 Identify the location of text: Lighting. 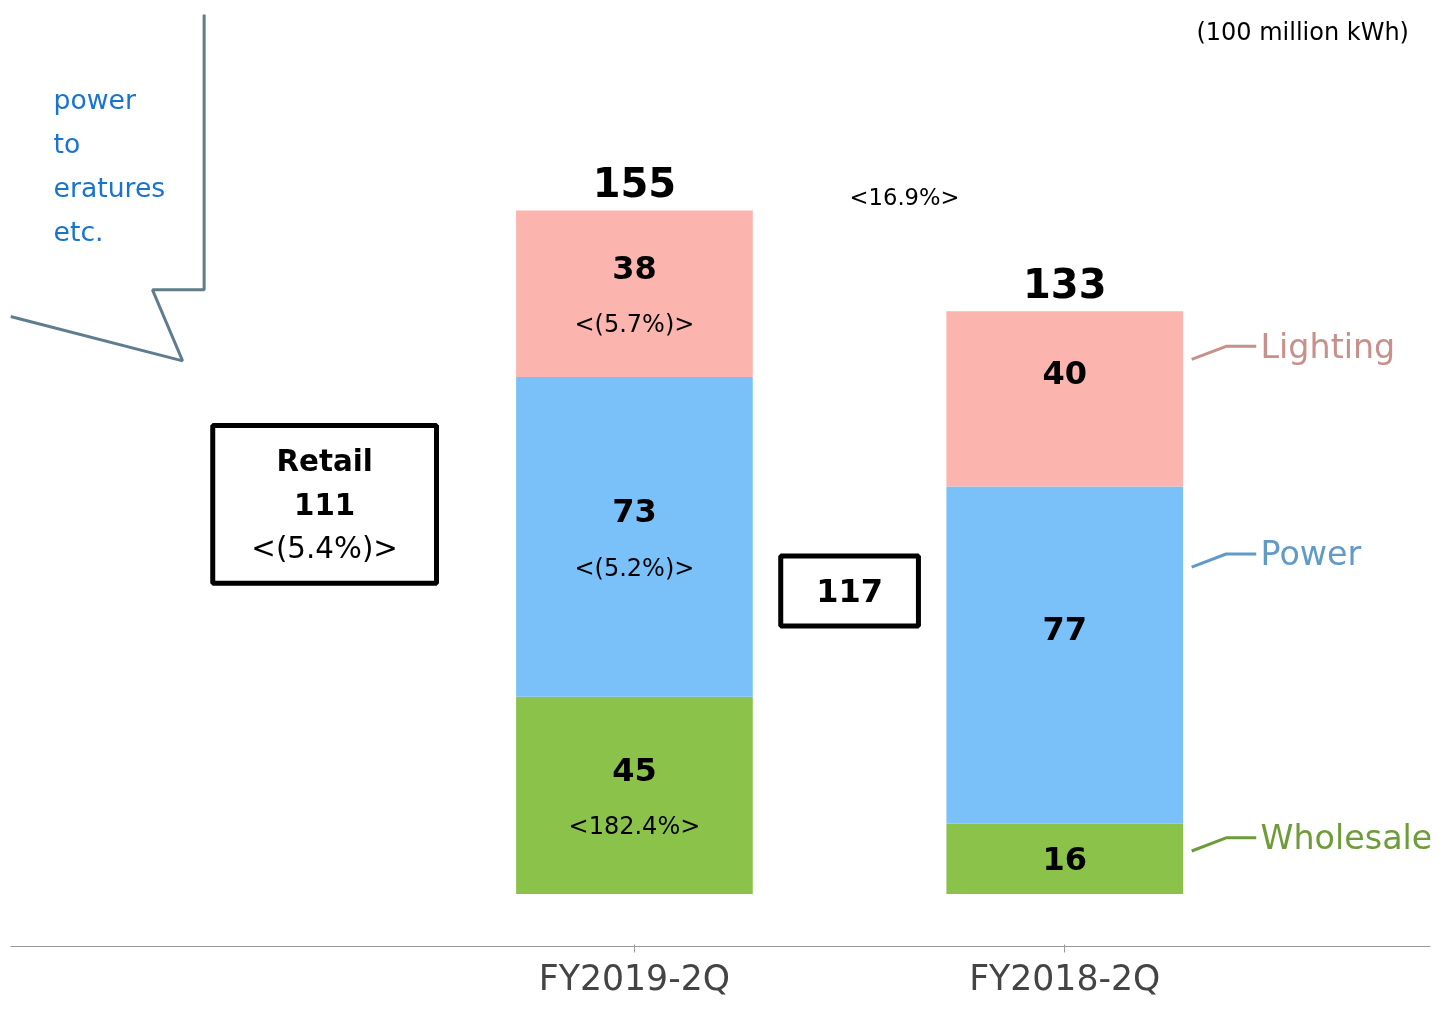
(1328, 346).